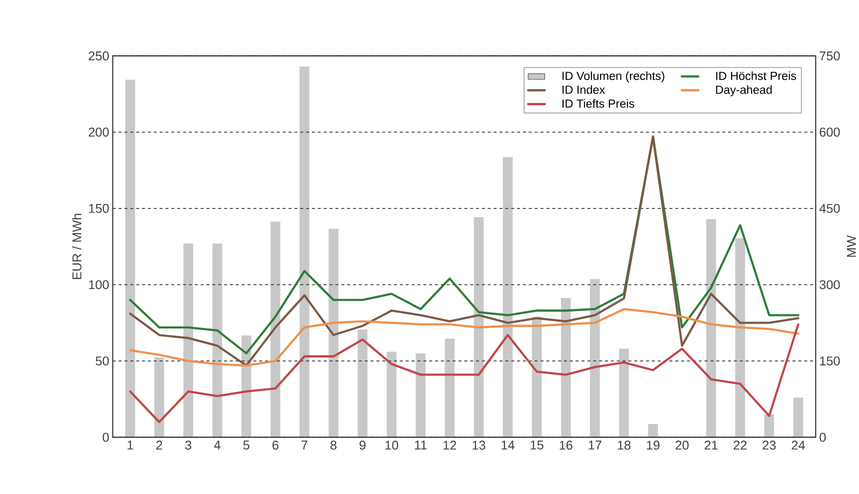  What do you see at coordinates (305, 445) in the screenshot?
I see `x-tick-label: 7` at bounding box center [305, 445].